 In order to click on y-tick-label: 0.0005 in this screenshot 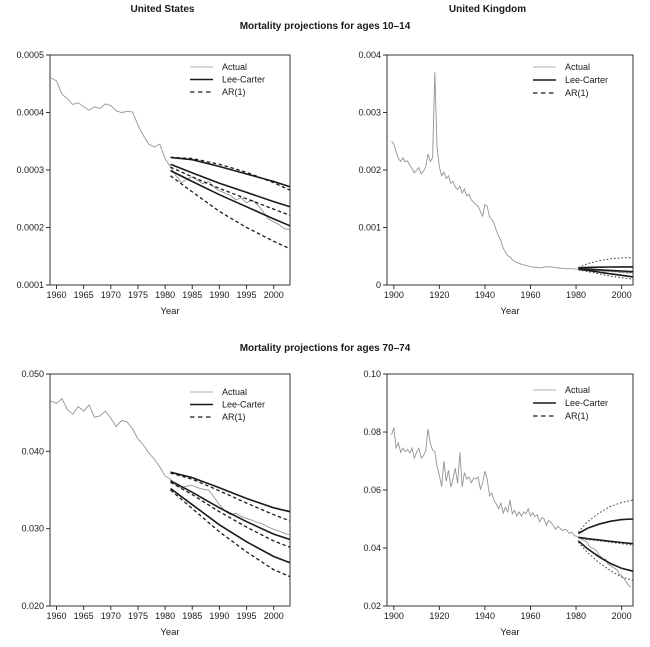, I will do `click(30, 55)`.